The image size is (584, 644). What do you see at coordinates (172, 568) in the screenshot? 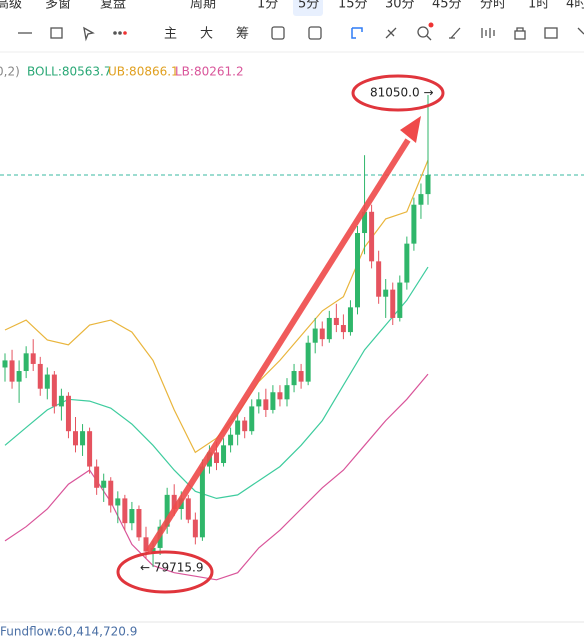
I see `low-label: ← 79715.9` at bounding box center [172, 568].